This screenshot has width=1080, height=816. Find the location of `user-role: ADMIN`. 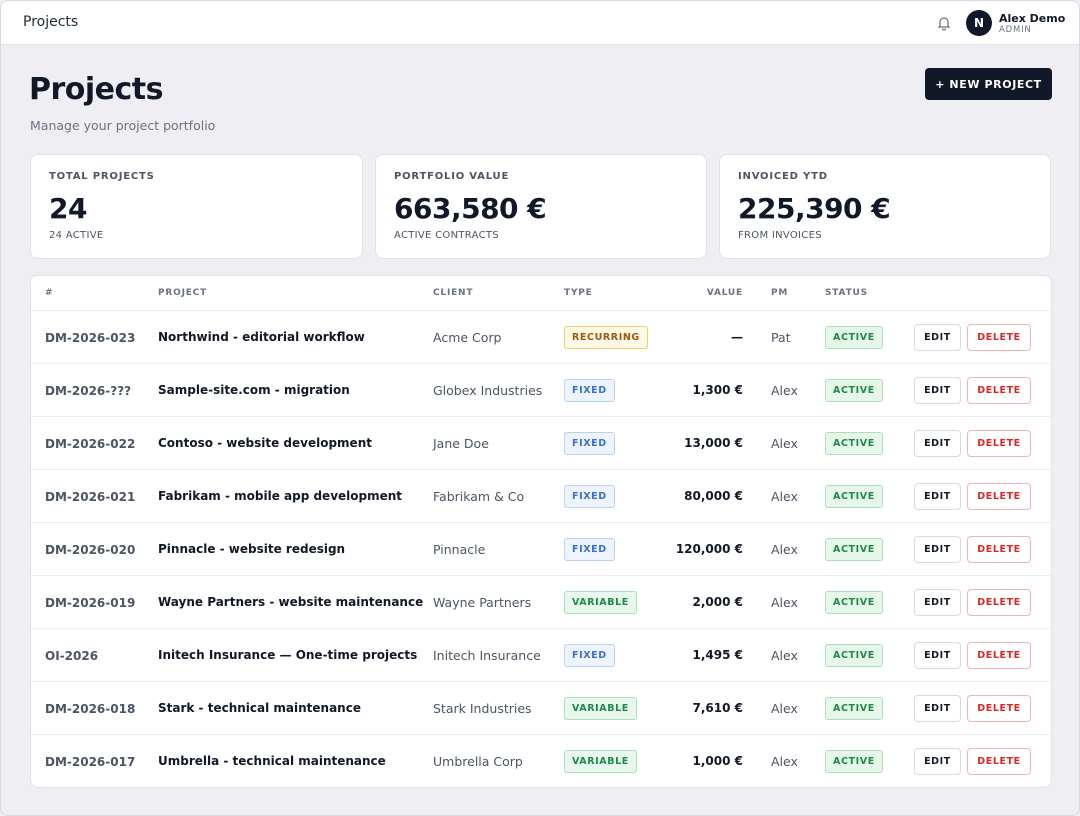

user-role: ADMIN is located at coordinates (1015, 30).